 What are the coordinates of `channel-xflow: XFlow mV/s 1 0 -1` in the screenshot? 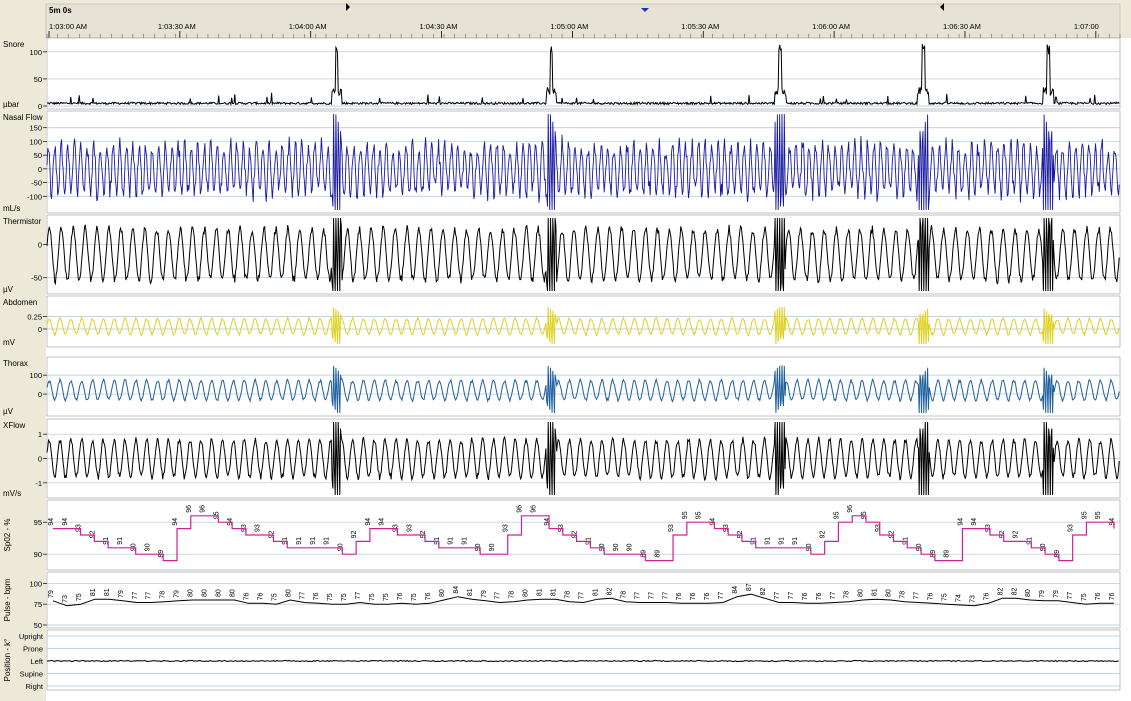 It's located at (562, 458).